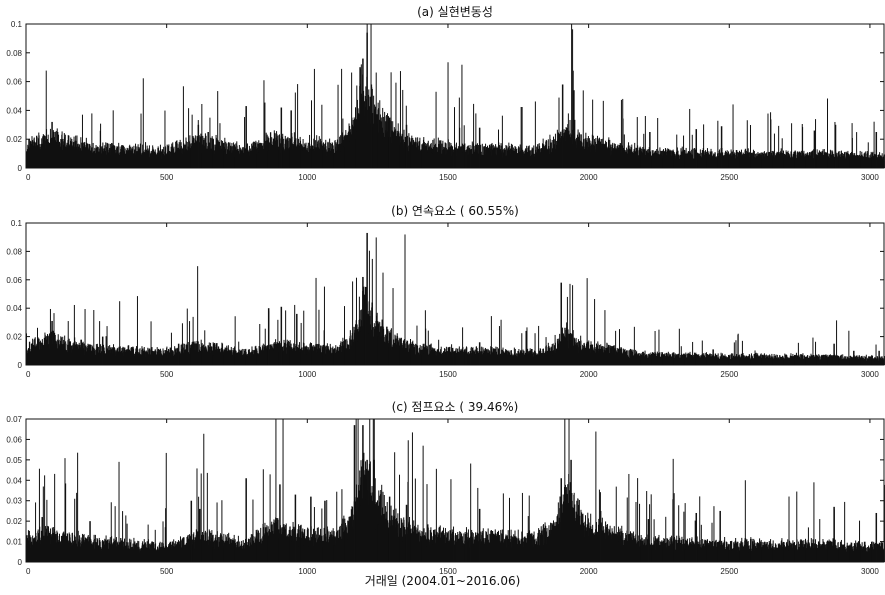 This screenshot has height=595, width=885. I want to click on x-tick-label: 1500, so click(448, 177).